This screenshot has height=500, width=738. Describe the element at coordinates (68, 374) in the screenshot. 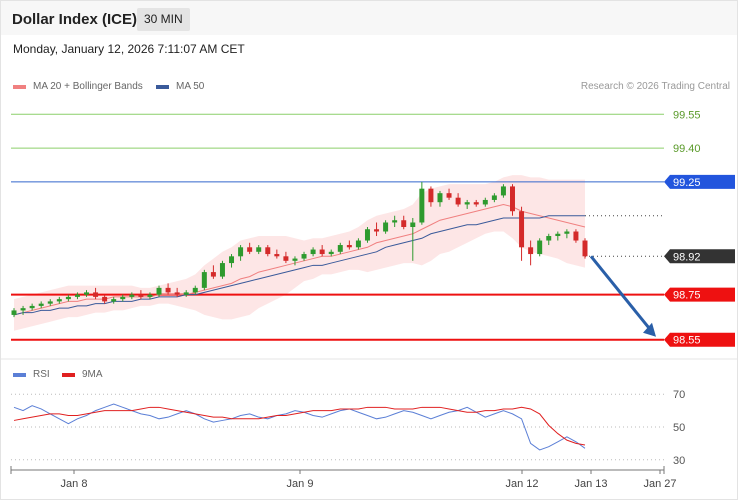

I see `ma9-swatch` at that location.